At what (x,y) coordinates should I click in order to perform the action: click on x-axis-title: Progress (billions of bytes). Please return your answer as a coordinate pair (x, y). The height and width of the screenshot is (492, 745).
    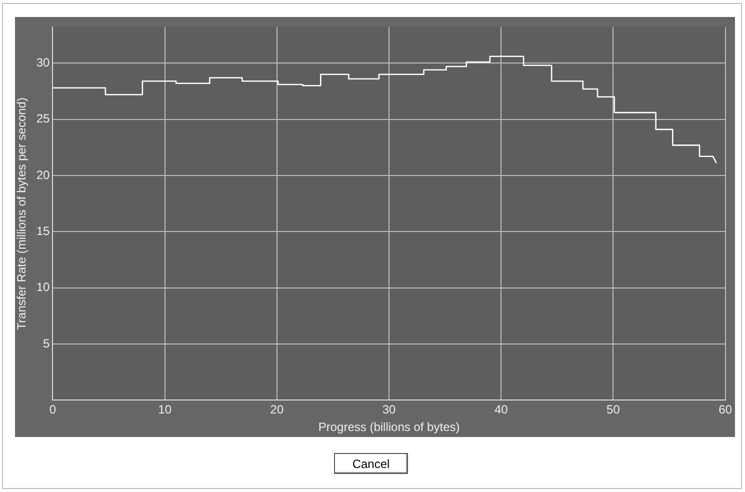
    Looking at the image, I should click on (389, 427).